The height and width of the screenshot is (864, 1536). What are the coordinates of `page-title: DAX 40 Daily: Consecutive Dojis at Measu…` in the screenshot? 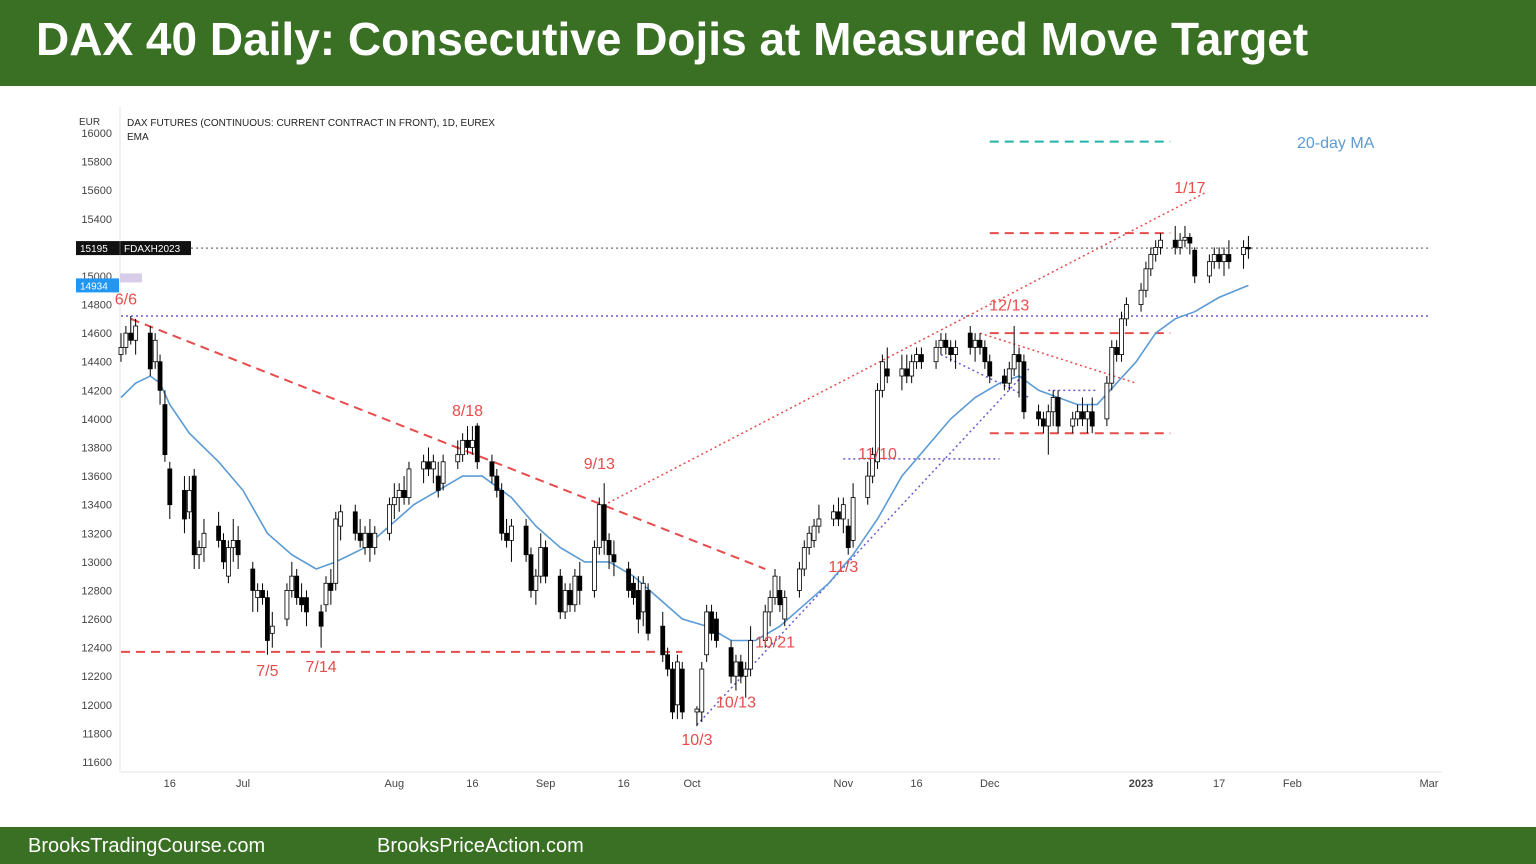 It's located at (672, 39).